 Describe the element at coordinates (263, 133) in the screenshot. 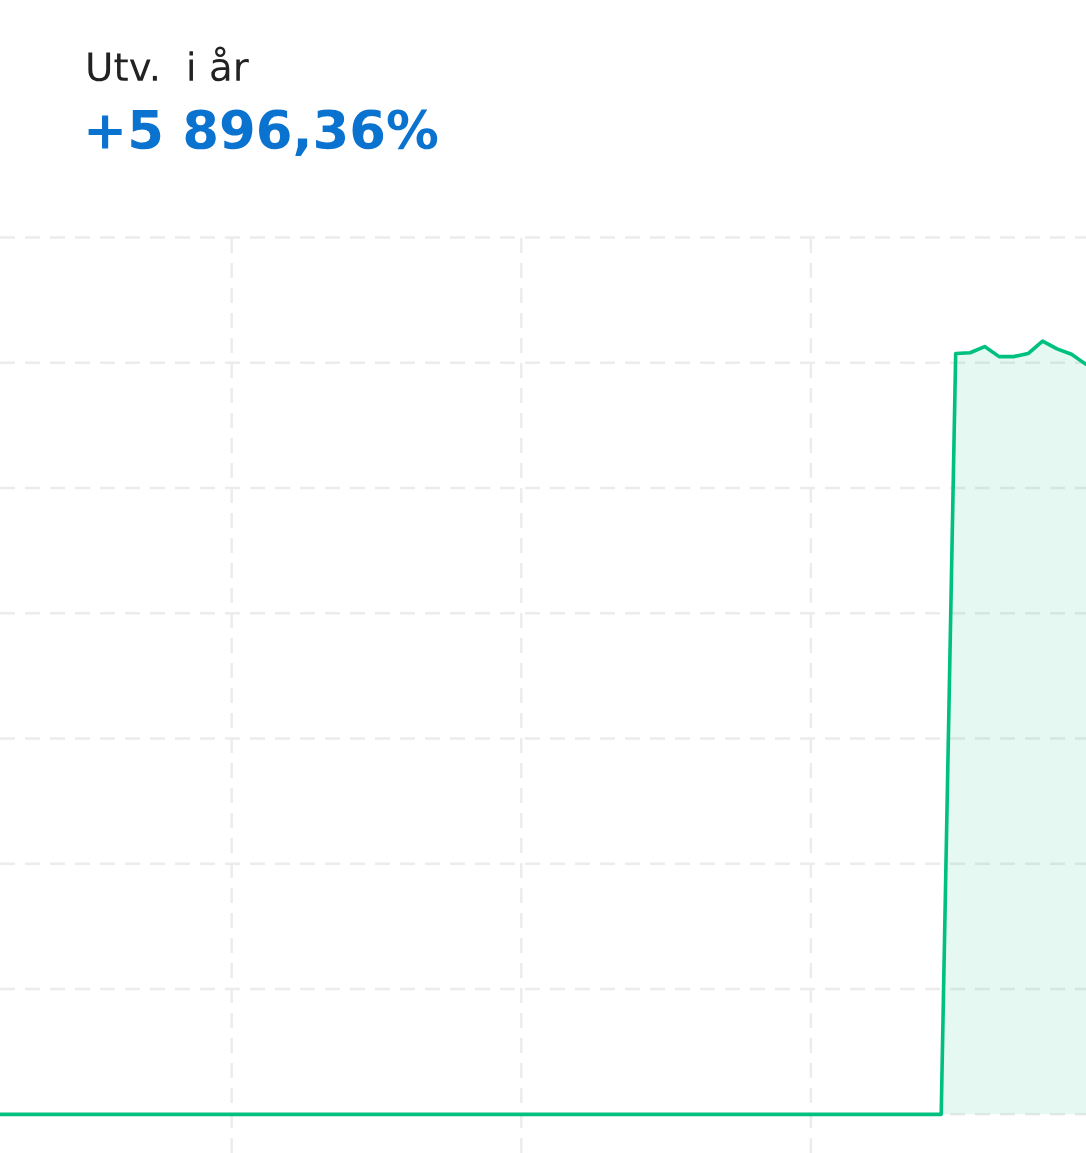

I see `chart-subtitle: +5 896,36%` at that location.